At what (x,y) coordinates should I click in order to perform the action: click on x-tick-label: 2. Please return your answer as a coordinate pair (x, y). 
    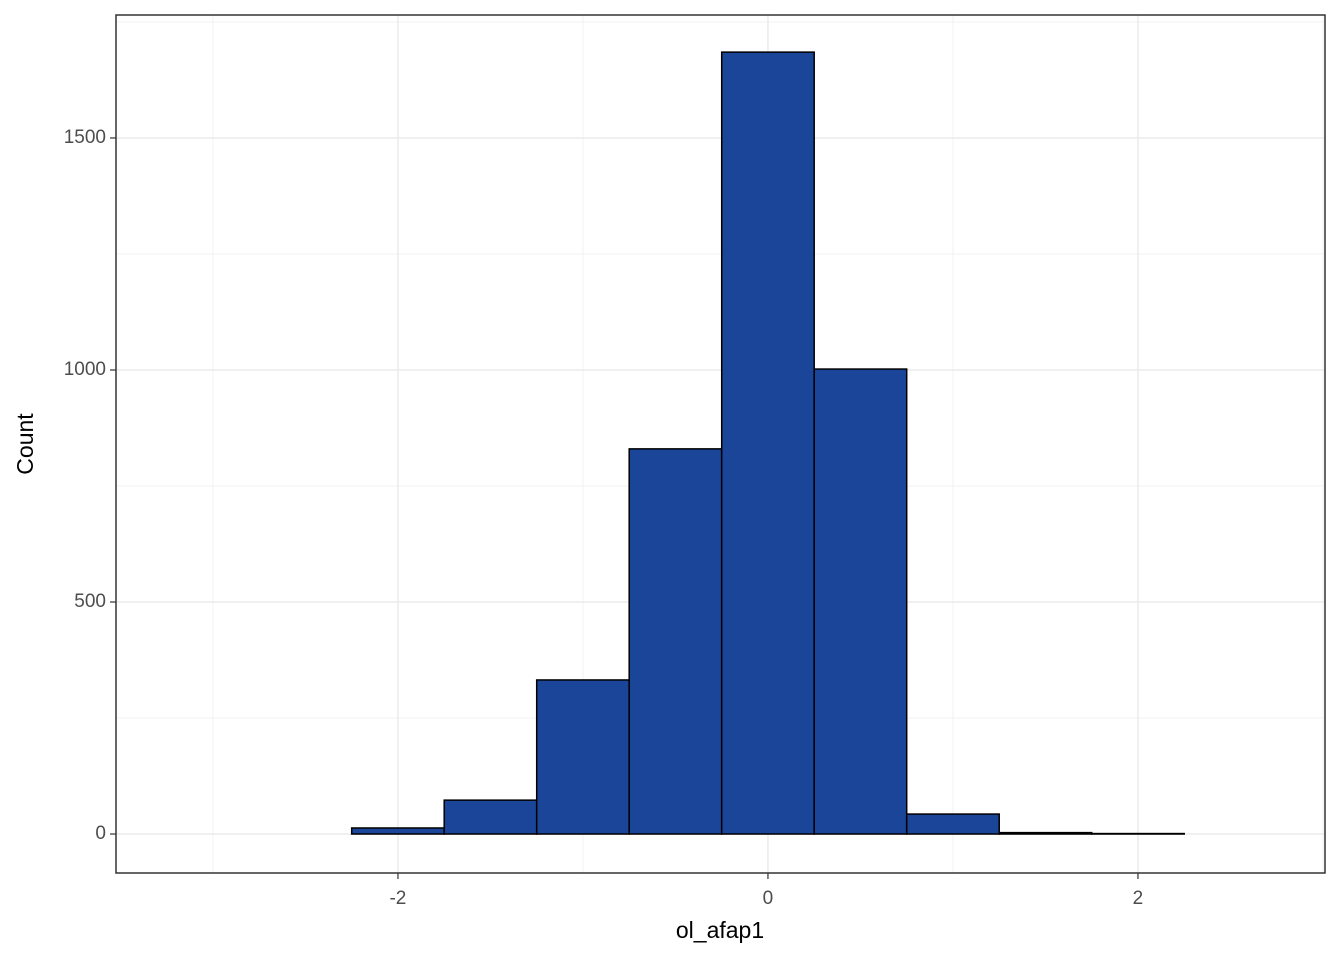
    Looking at the image, I should click on (1138, 898).